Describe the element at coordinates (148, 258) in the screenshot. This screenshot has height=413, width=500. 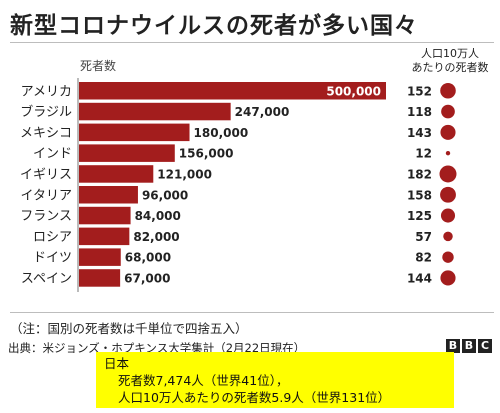
I see `bar-value-label: 68,000` at that location.